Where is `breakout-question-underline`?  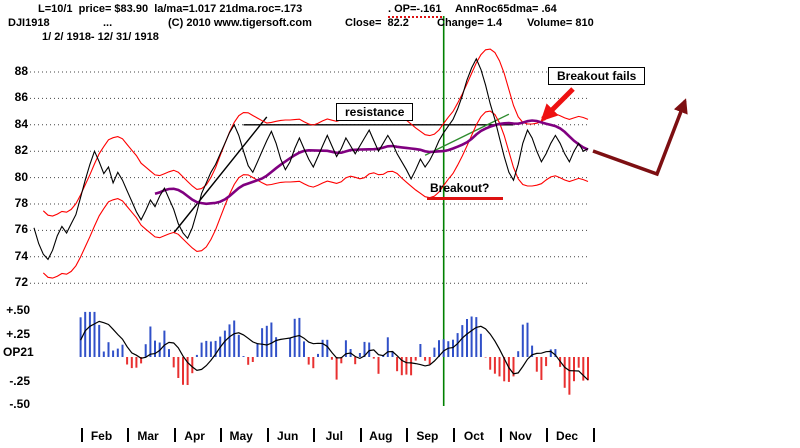
breakout-question-underline is located at coordinates (465, 198).